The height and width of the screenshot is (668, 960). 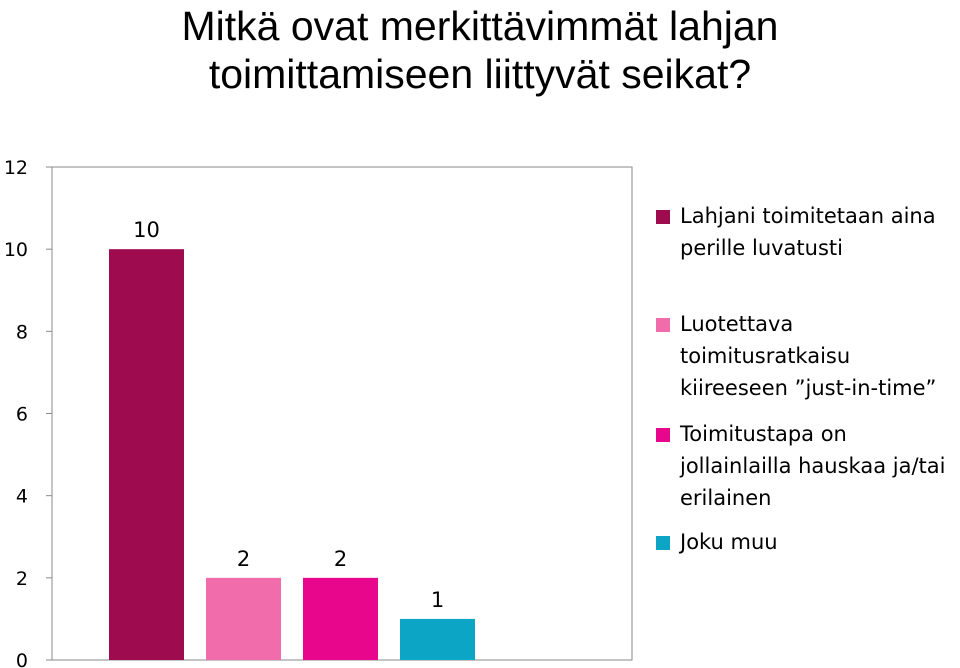 What do you see at coordinates (22, 332) in the screenshot?
I see `y-tick-label: 8` at bounding box center [22, 332].